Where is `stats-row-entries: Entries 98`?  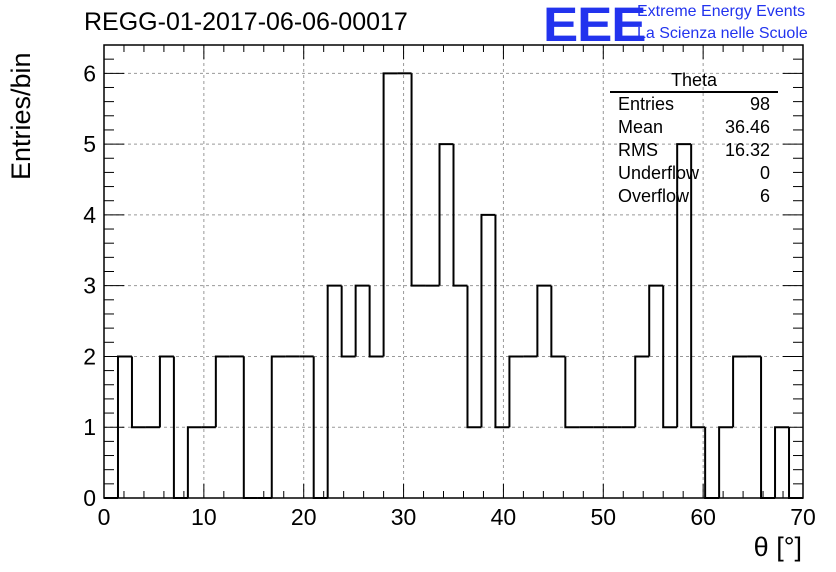 stats-row-entries: Entries 98 is located at coordinates (694, 104).